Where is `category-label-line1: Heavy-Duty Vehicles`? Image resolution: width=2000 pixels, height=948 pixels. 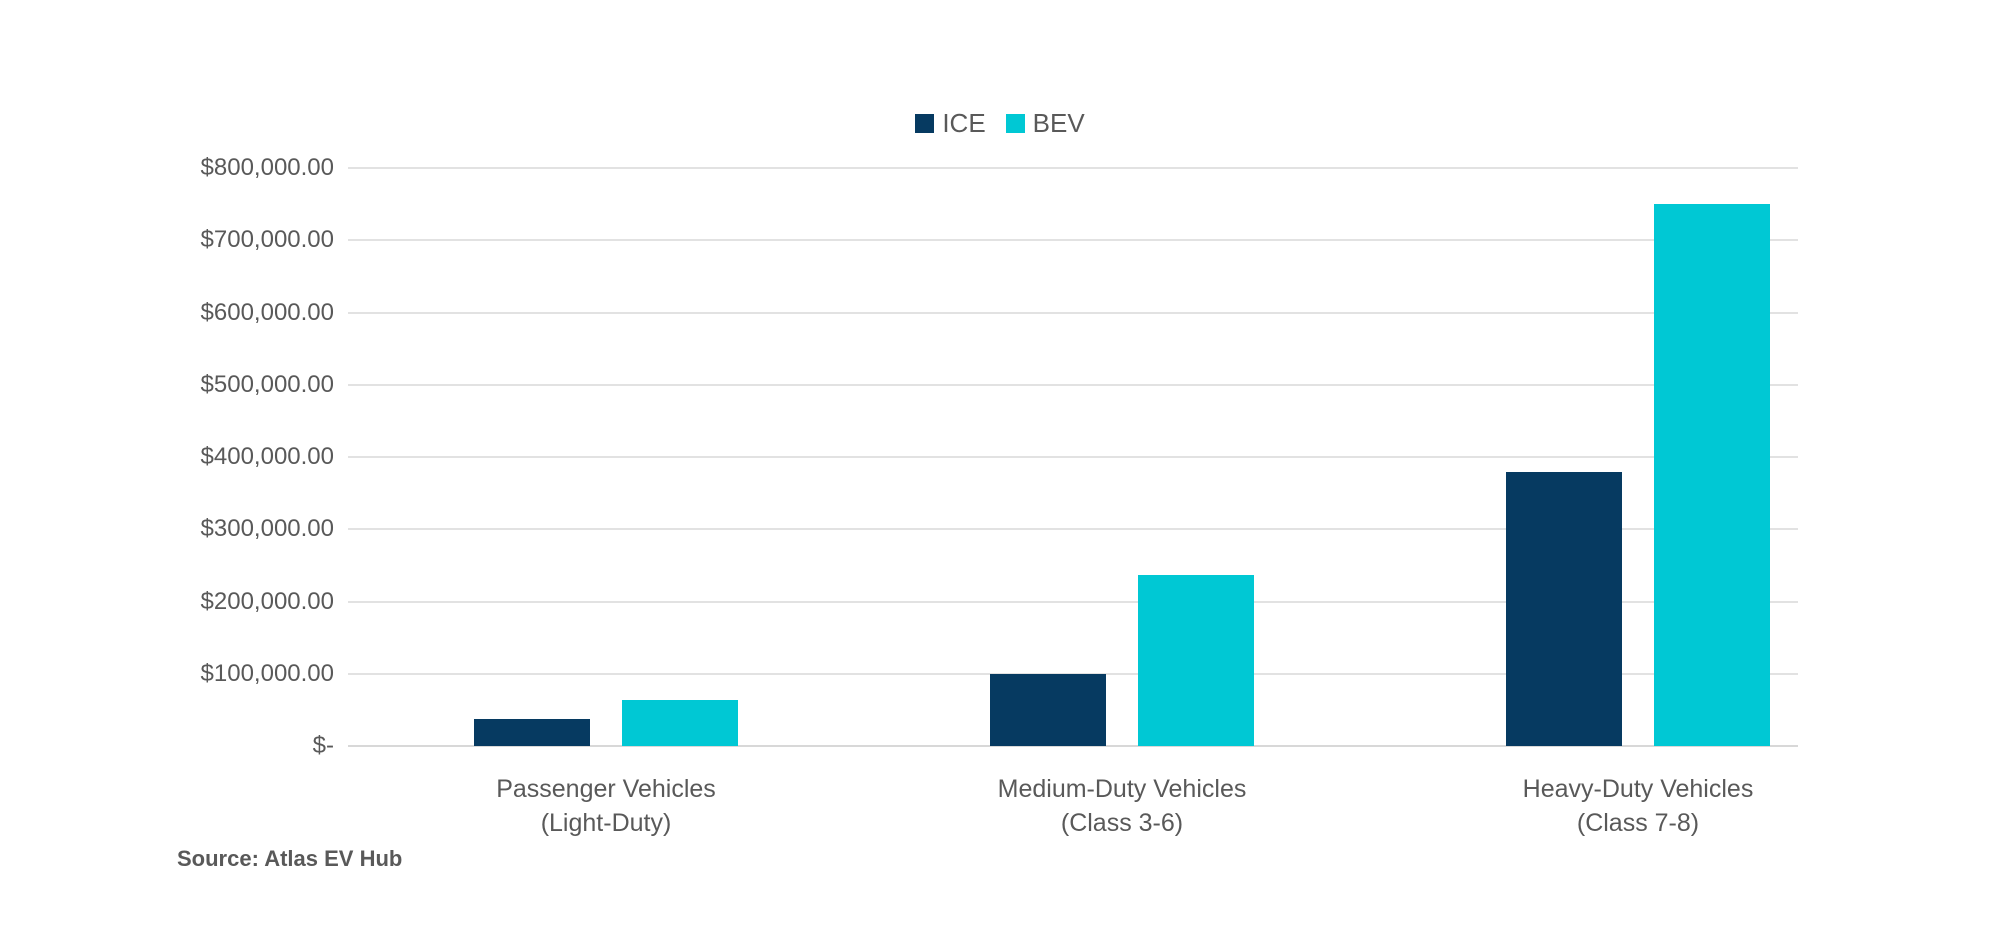
category-label-line1: Heavy-Duty Vehicles is located at coordinates (1638, 789).